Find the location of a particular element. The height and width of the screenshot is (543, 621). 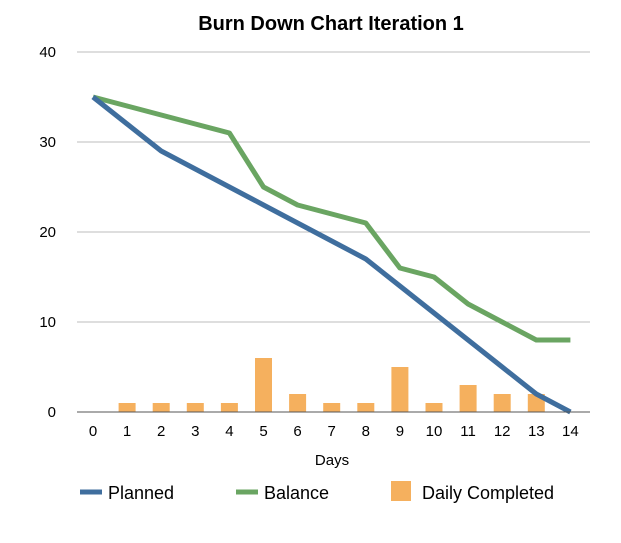

legend-label-planned: Planned is located at coordinates (141, 493).